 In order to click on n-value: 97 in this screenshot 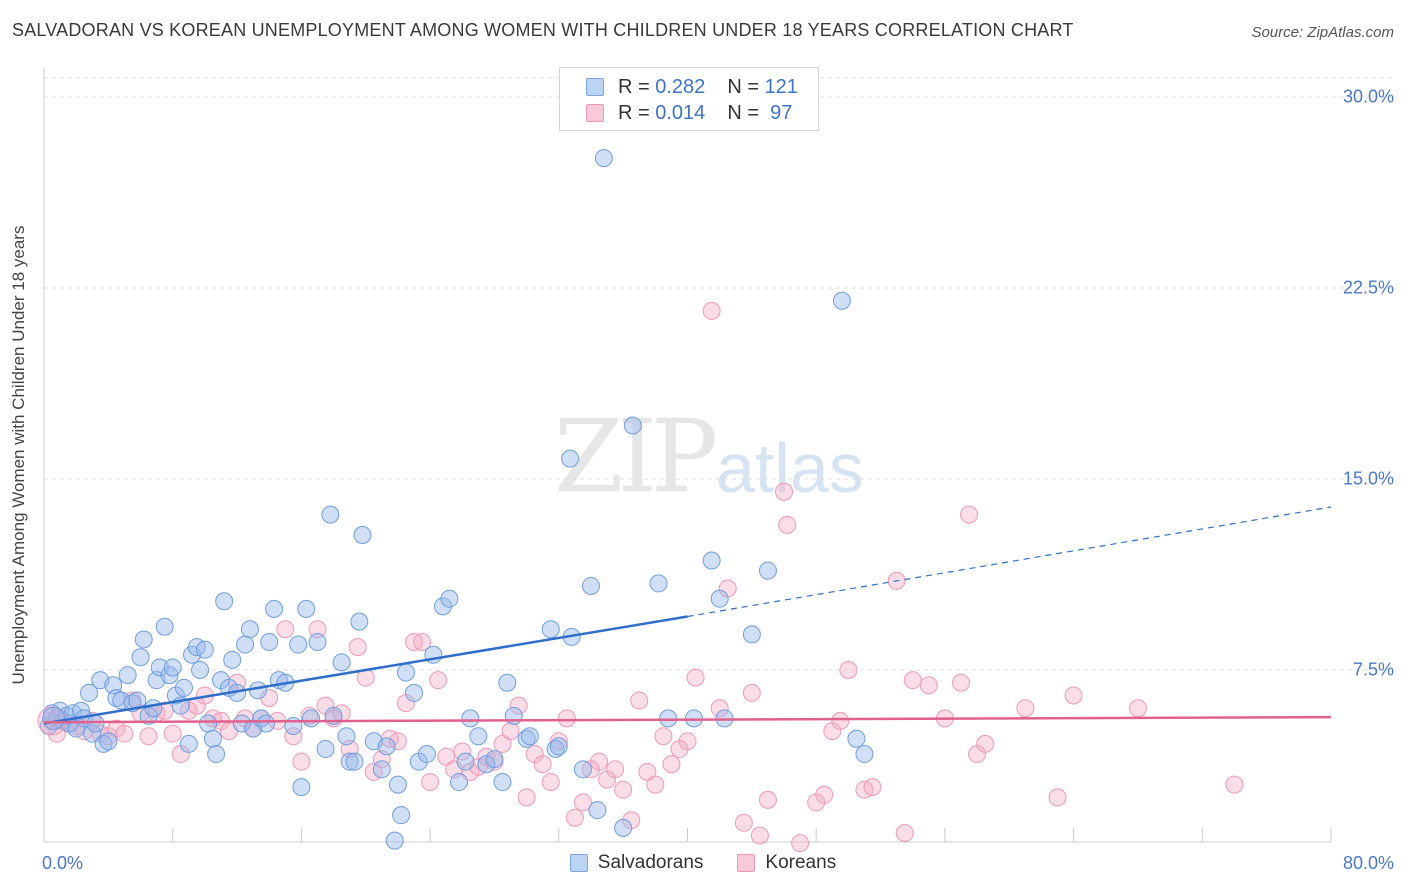, I will do `click(778, 112)`.